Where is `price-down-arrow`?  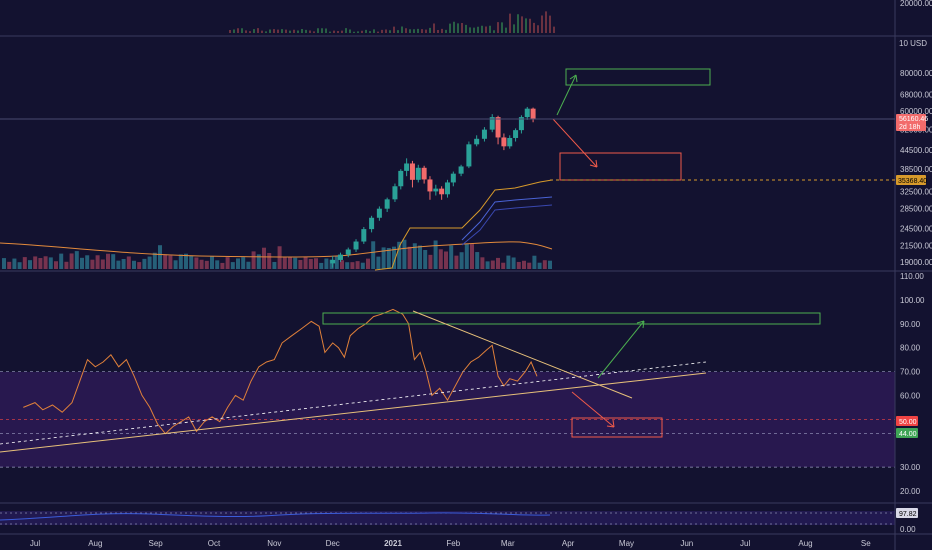
price-down-arrow is located at coordinates (575, 143).